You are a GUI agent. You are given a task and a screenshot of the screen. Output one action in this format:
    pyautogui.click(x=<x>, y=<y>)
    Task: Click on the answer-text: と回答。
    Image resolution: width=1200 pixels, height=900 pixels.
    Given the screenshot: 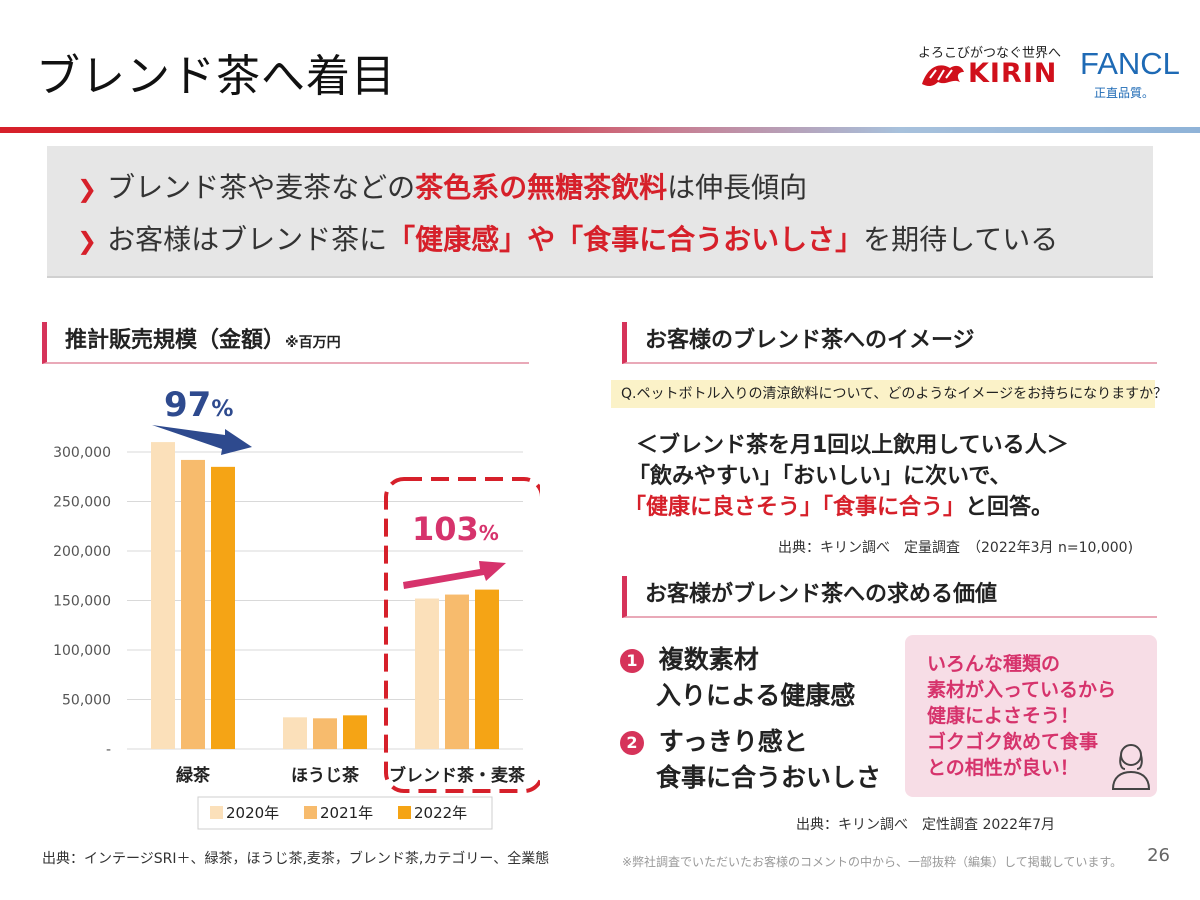 What is the action you would take?
    pyautogui.click(x=1009, y=507)
    